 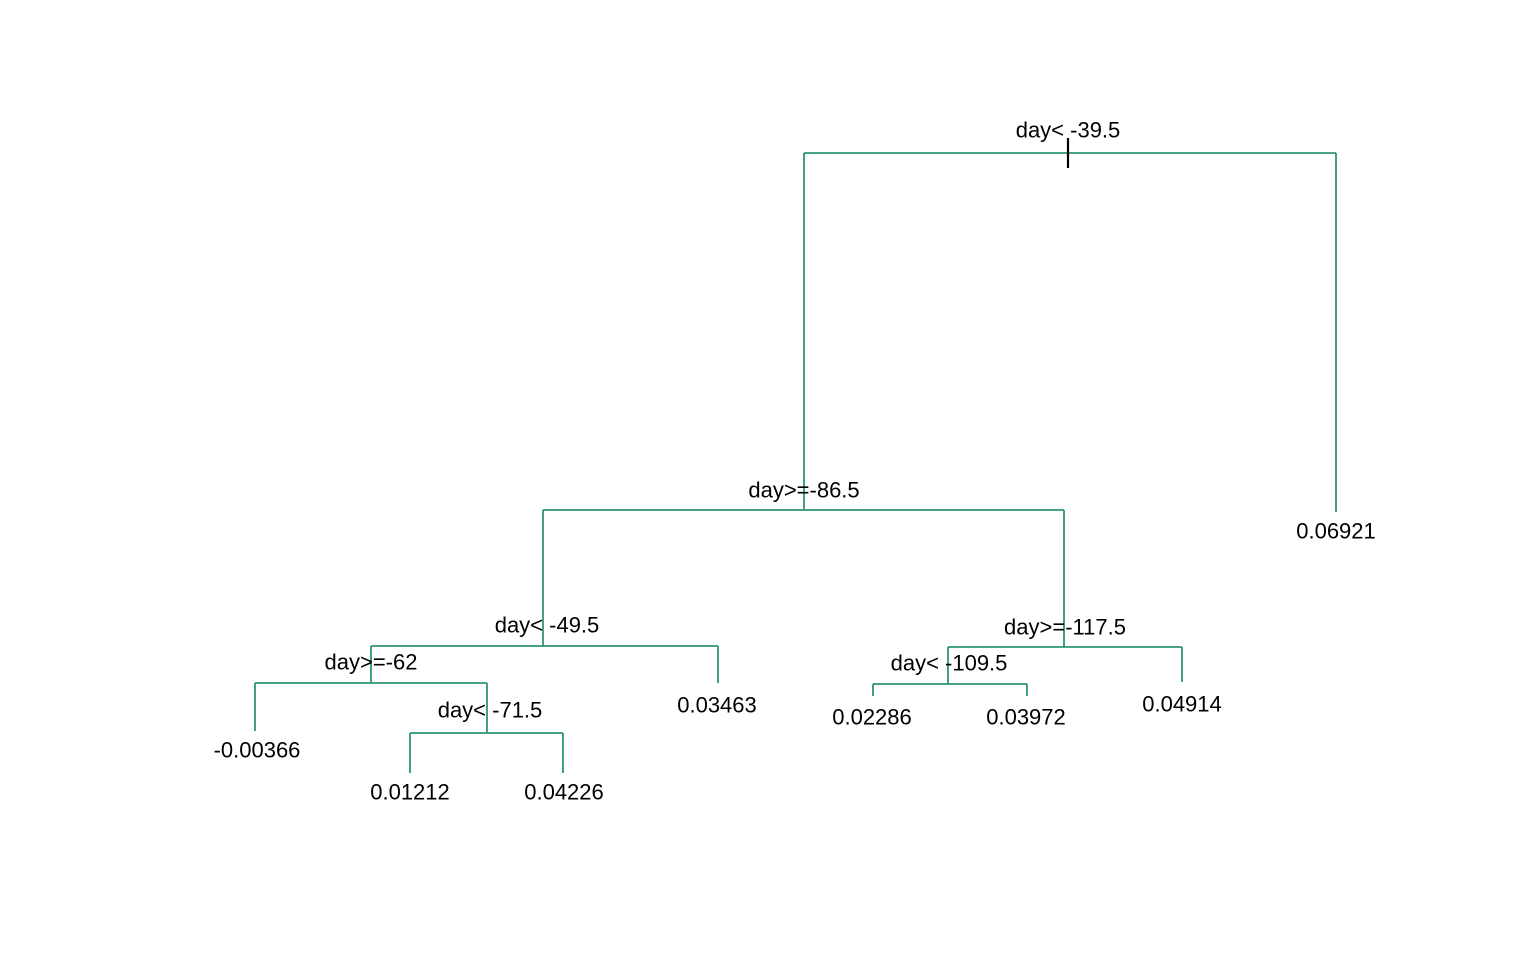 I want to click on split-condition-label: day< -39.5, so click(x=1068, y=130).